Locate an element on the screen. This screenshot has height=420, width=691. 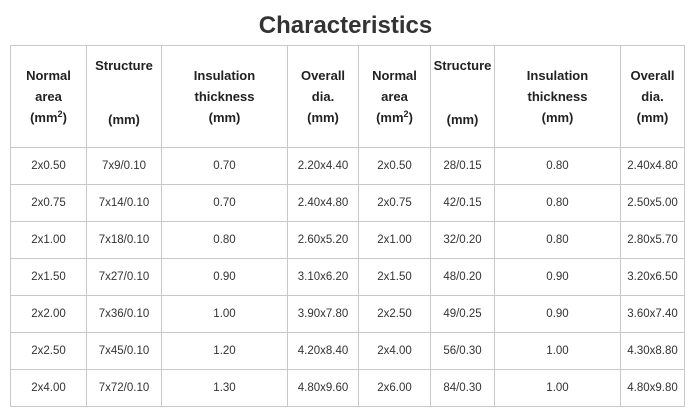
table-cell: 84/0.30 is located at coordinates (462, 388).